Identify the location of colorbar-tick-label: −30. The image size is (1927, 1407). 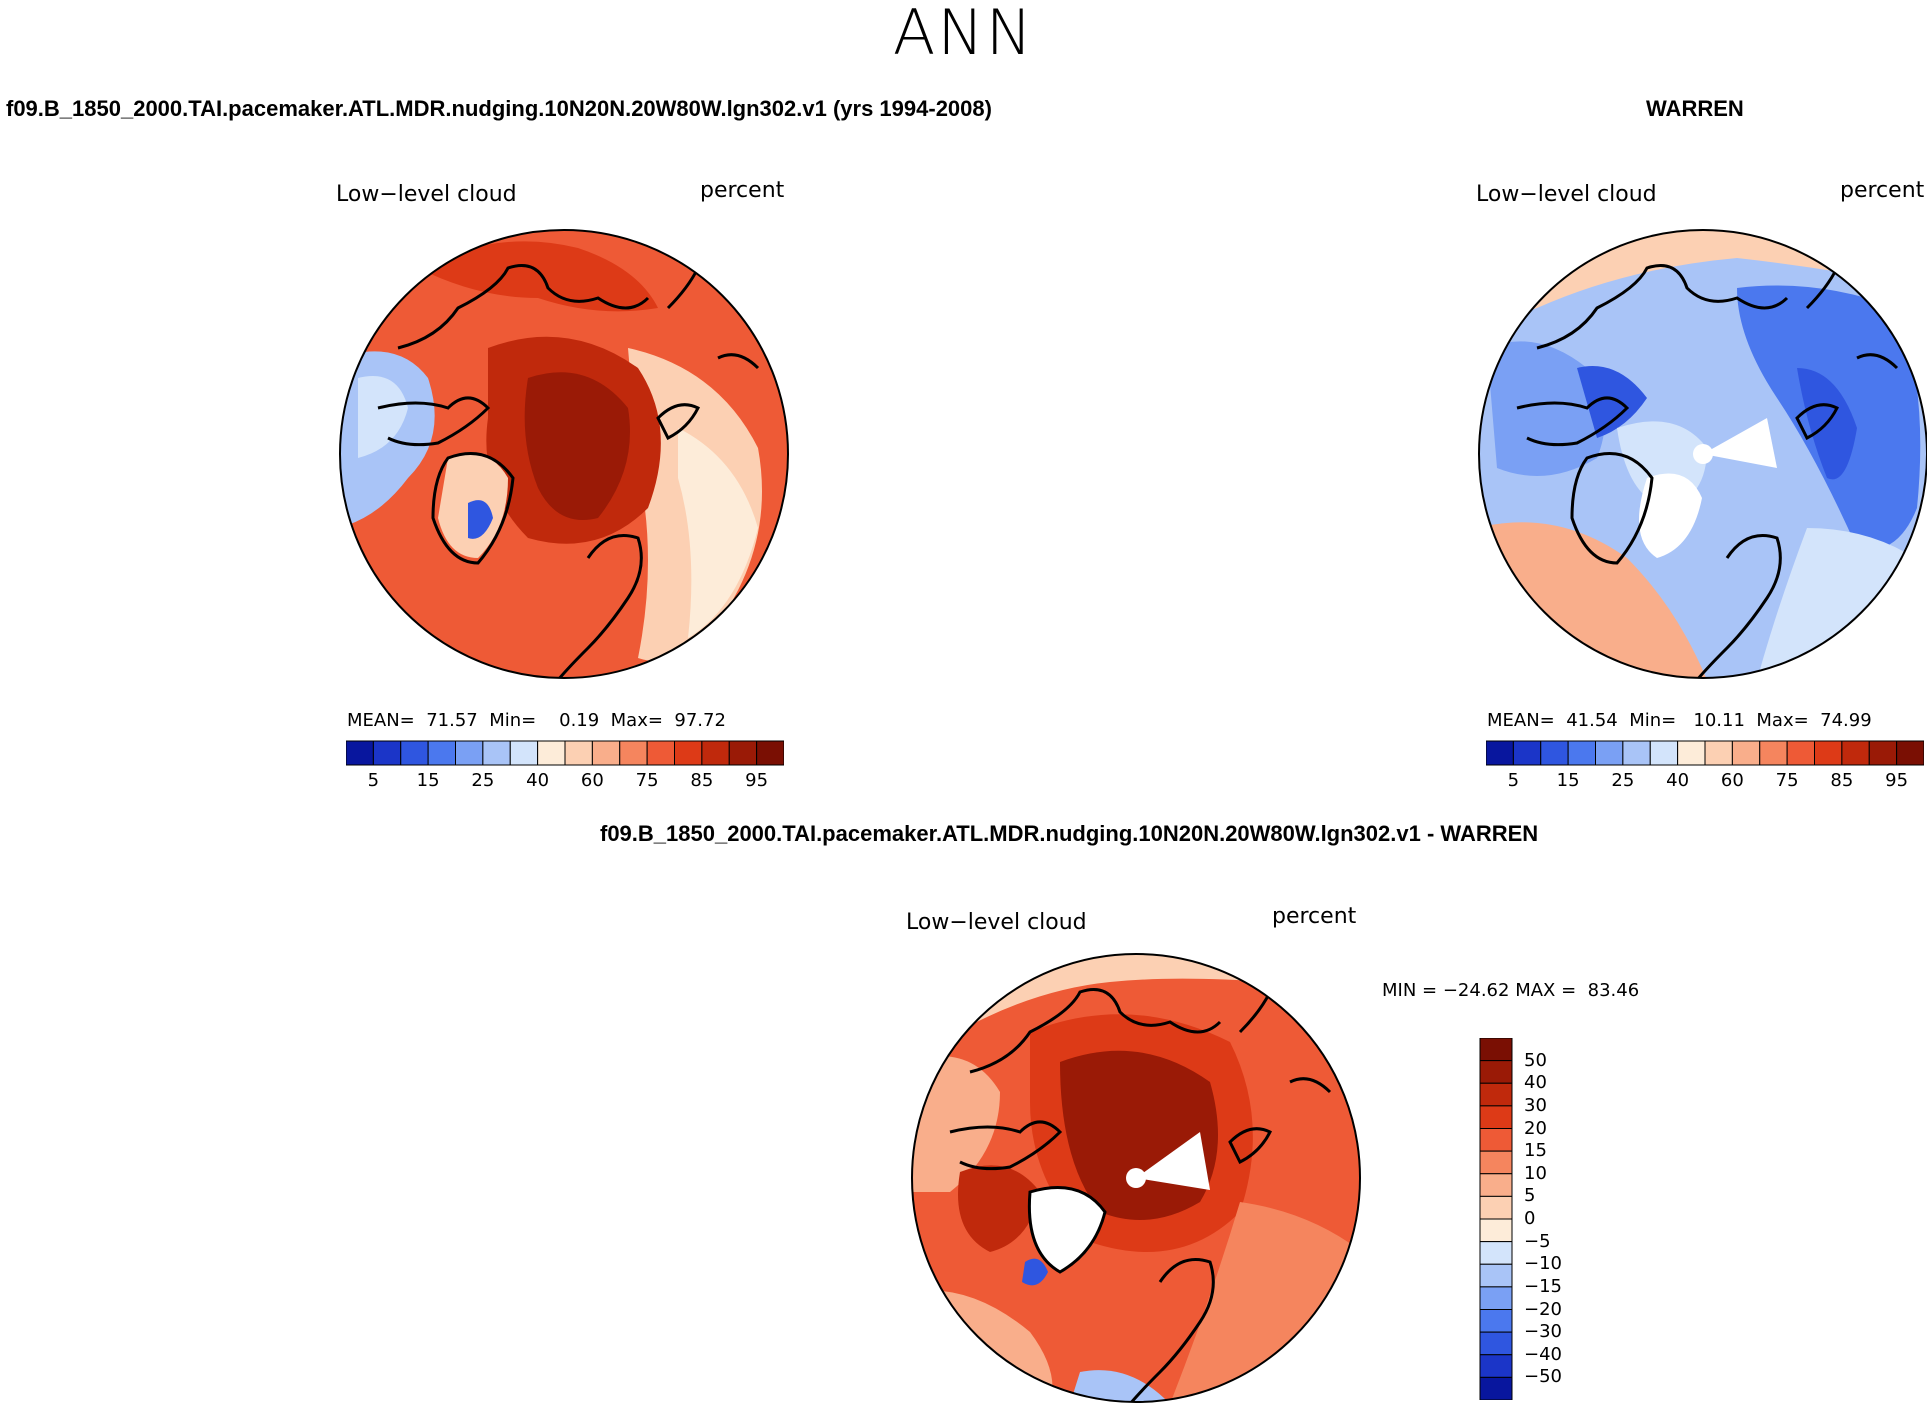
(1543, 1332).